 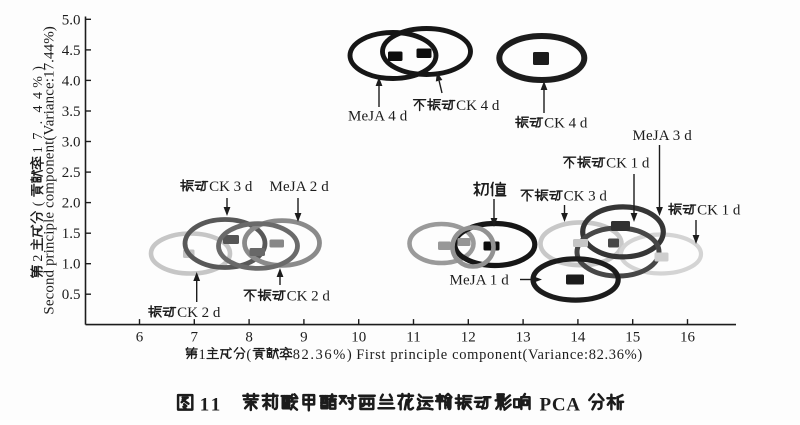 What do you see at coordinates (71, 51) in the screenshot?
I see `svg-text: 4.5` at bounding box center [71, 51].